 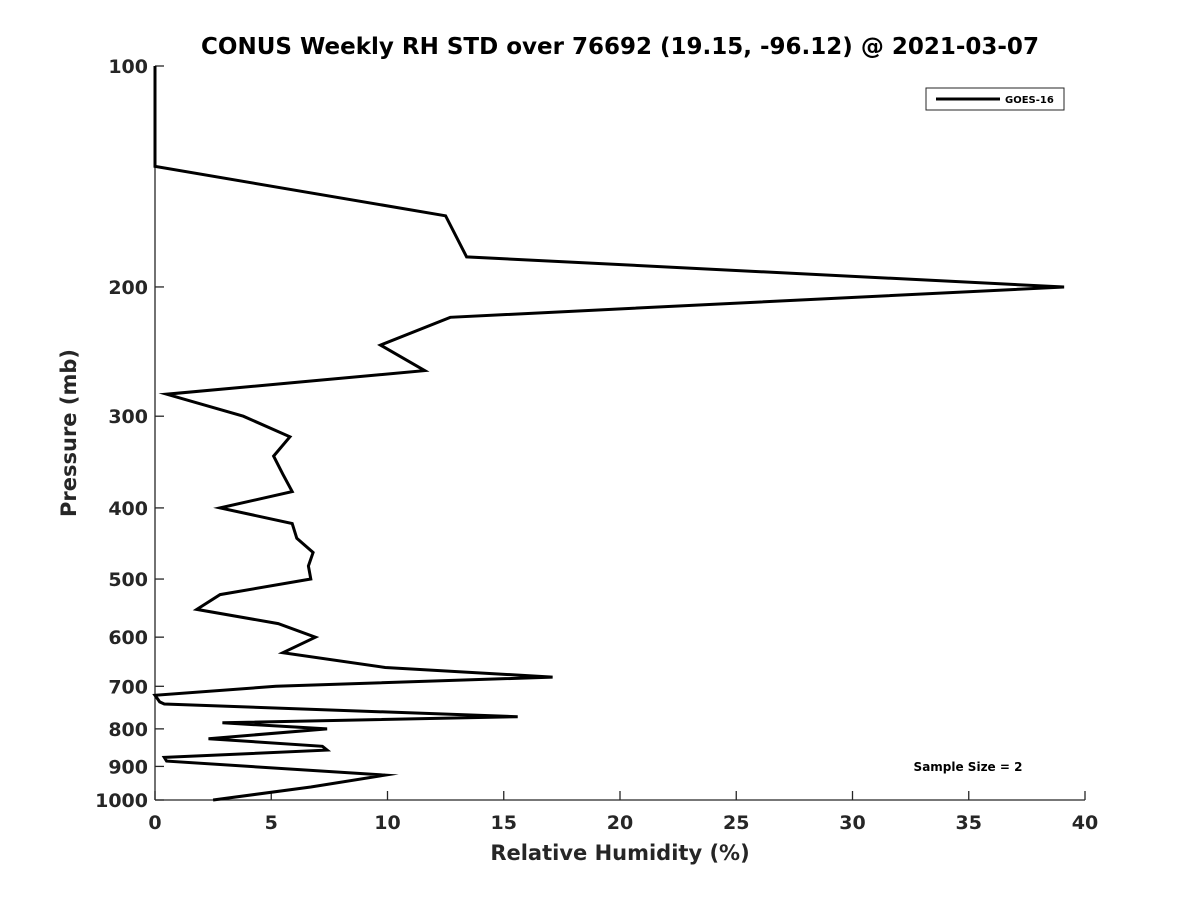 I want to click on x-tick-label: 30, so click(x=852, y=823).